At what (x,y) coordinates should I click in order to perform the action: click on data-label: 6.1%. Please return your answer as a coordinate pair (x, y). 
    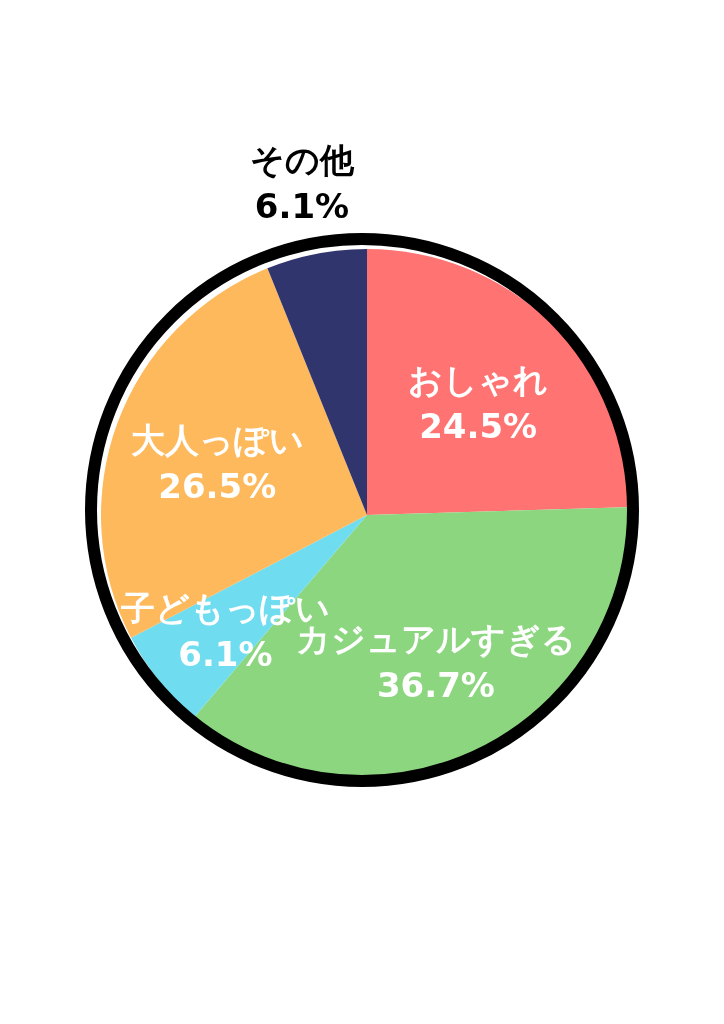
    Looking at the image, I should click on (302, 206).